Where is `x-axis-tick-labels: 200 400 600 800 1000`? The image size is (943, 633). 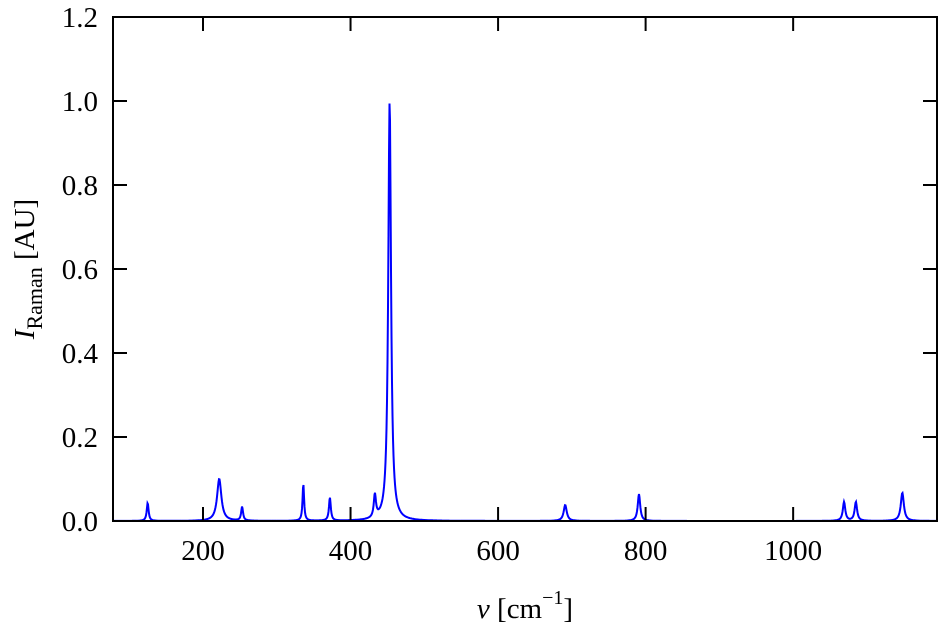 x-axis-tick-labels: 200 400 600 800 1000 is located at coordinates (501, 551).